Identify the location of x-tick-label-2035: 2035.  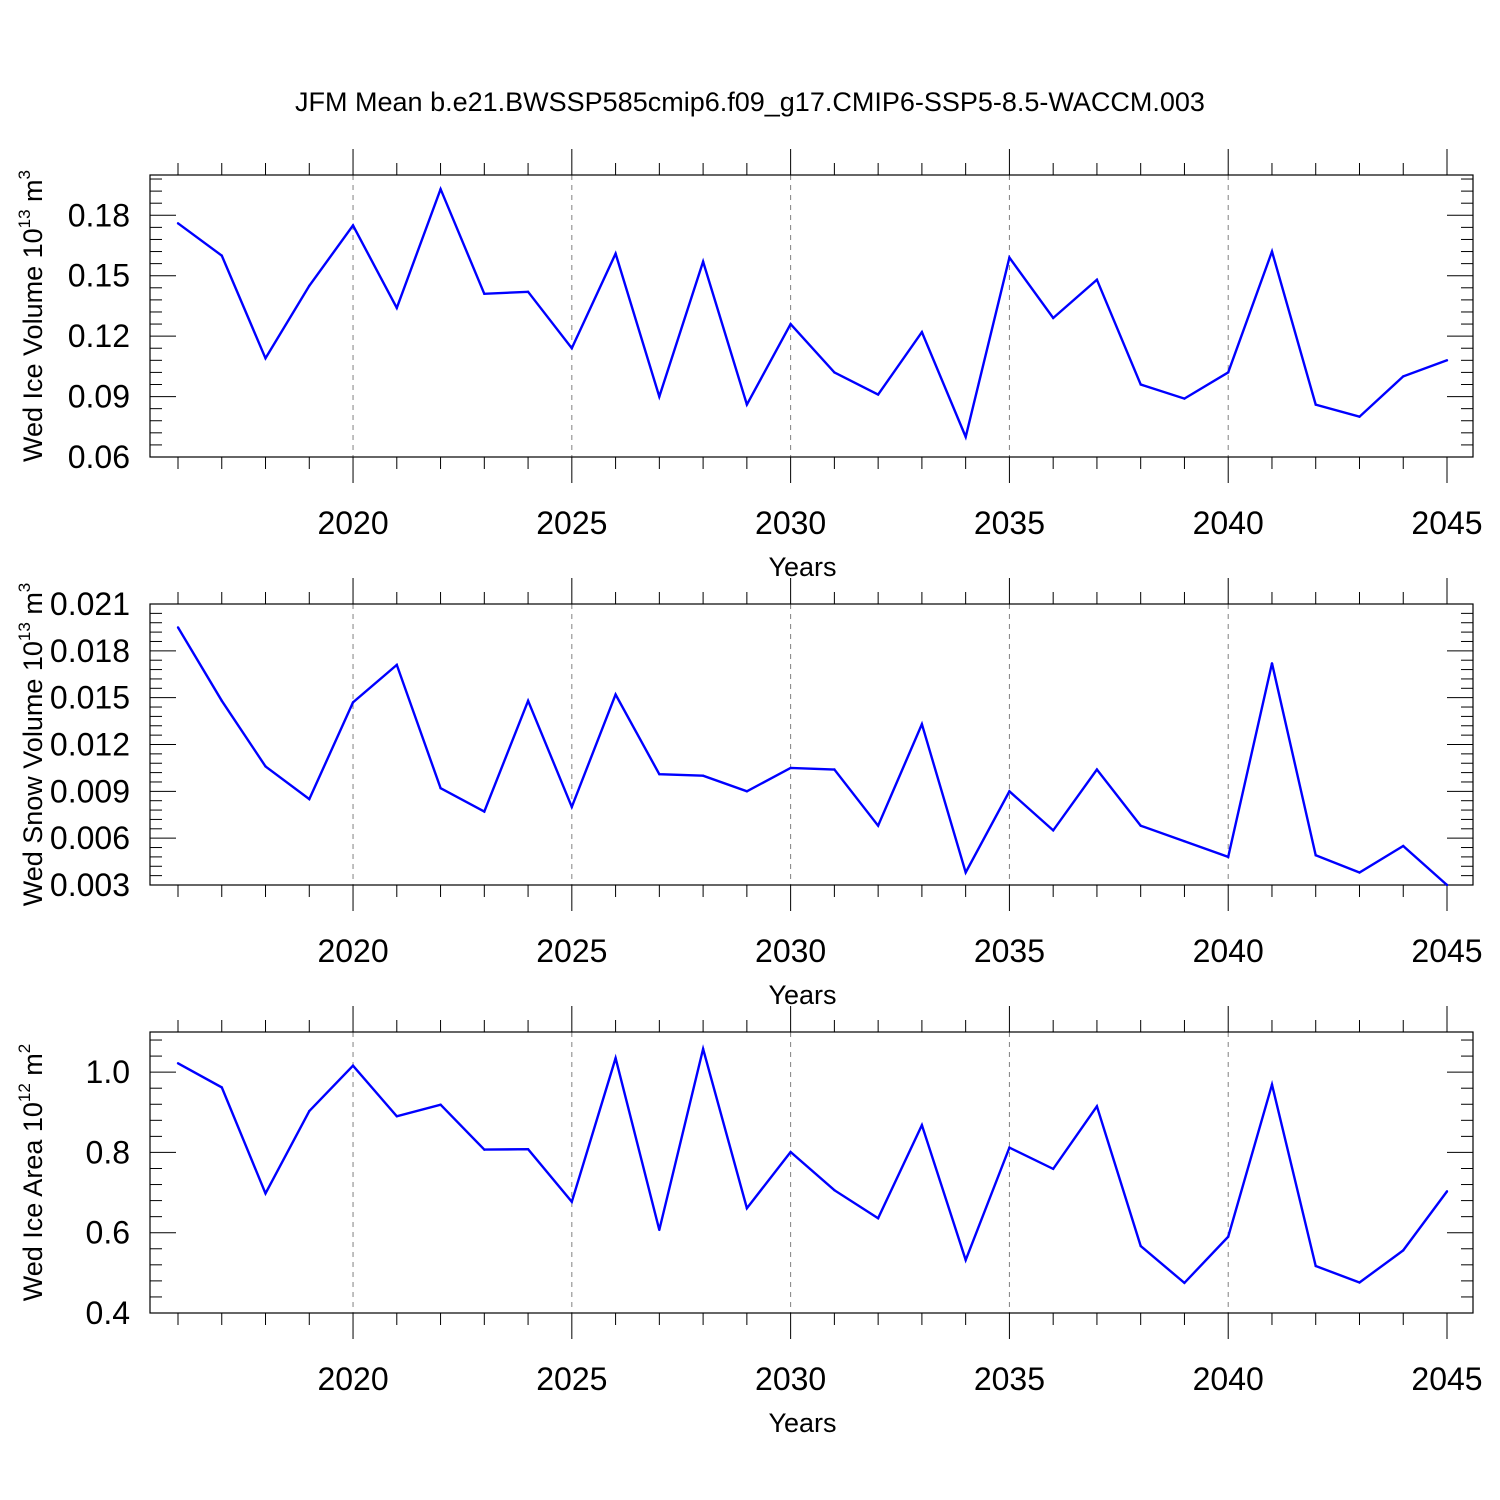
(1009, 523).